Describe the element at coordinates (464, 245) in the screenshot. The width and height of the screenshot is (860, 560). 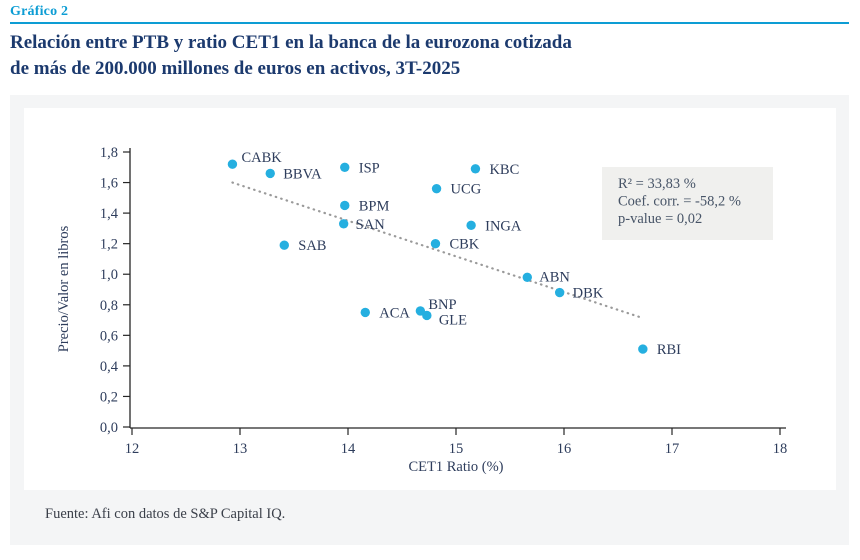
I see `point-label-CBK: CBK` at that location.